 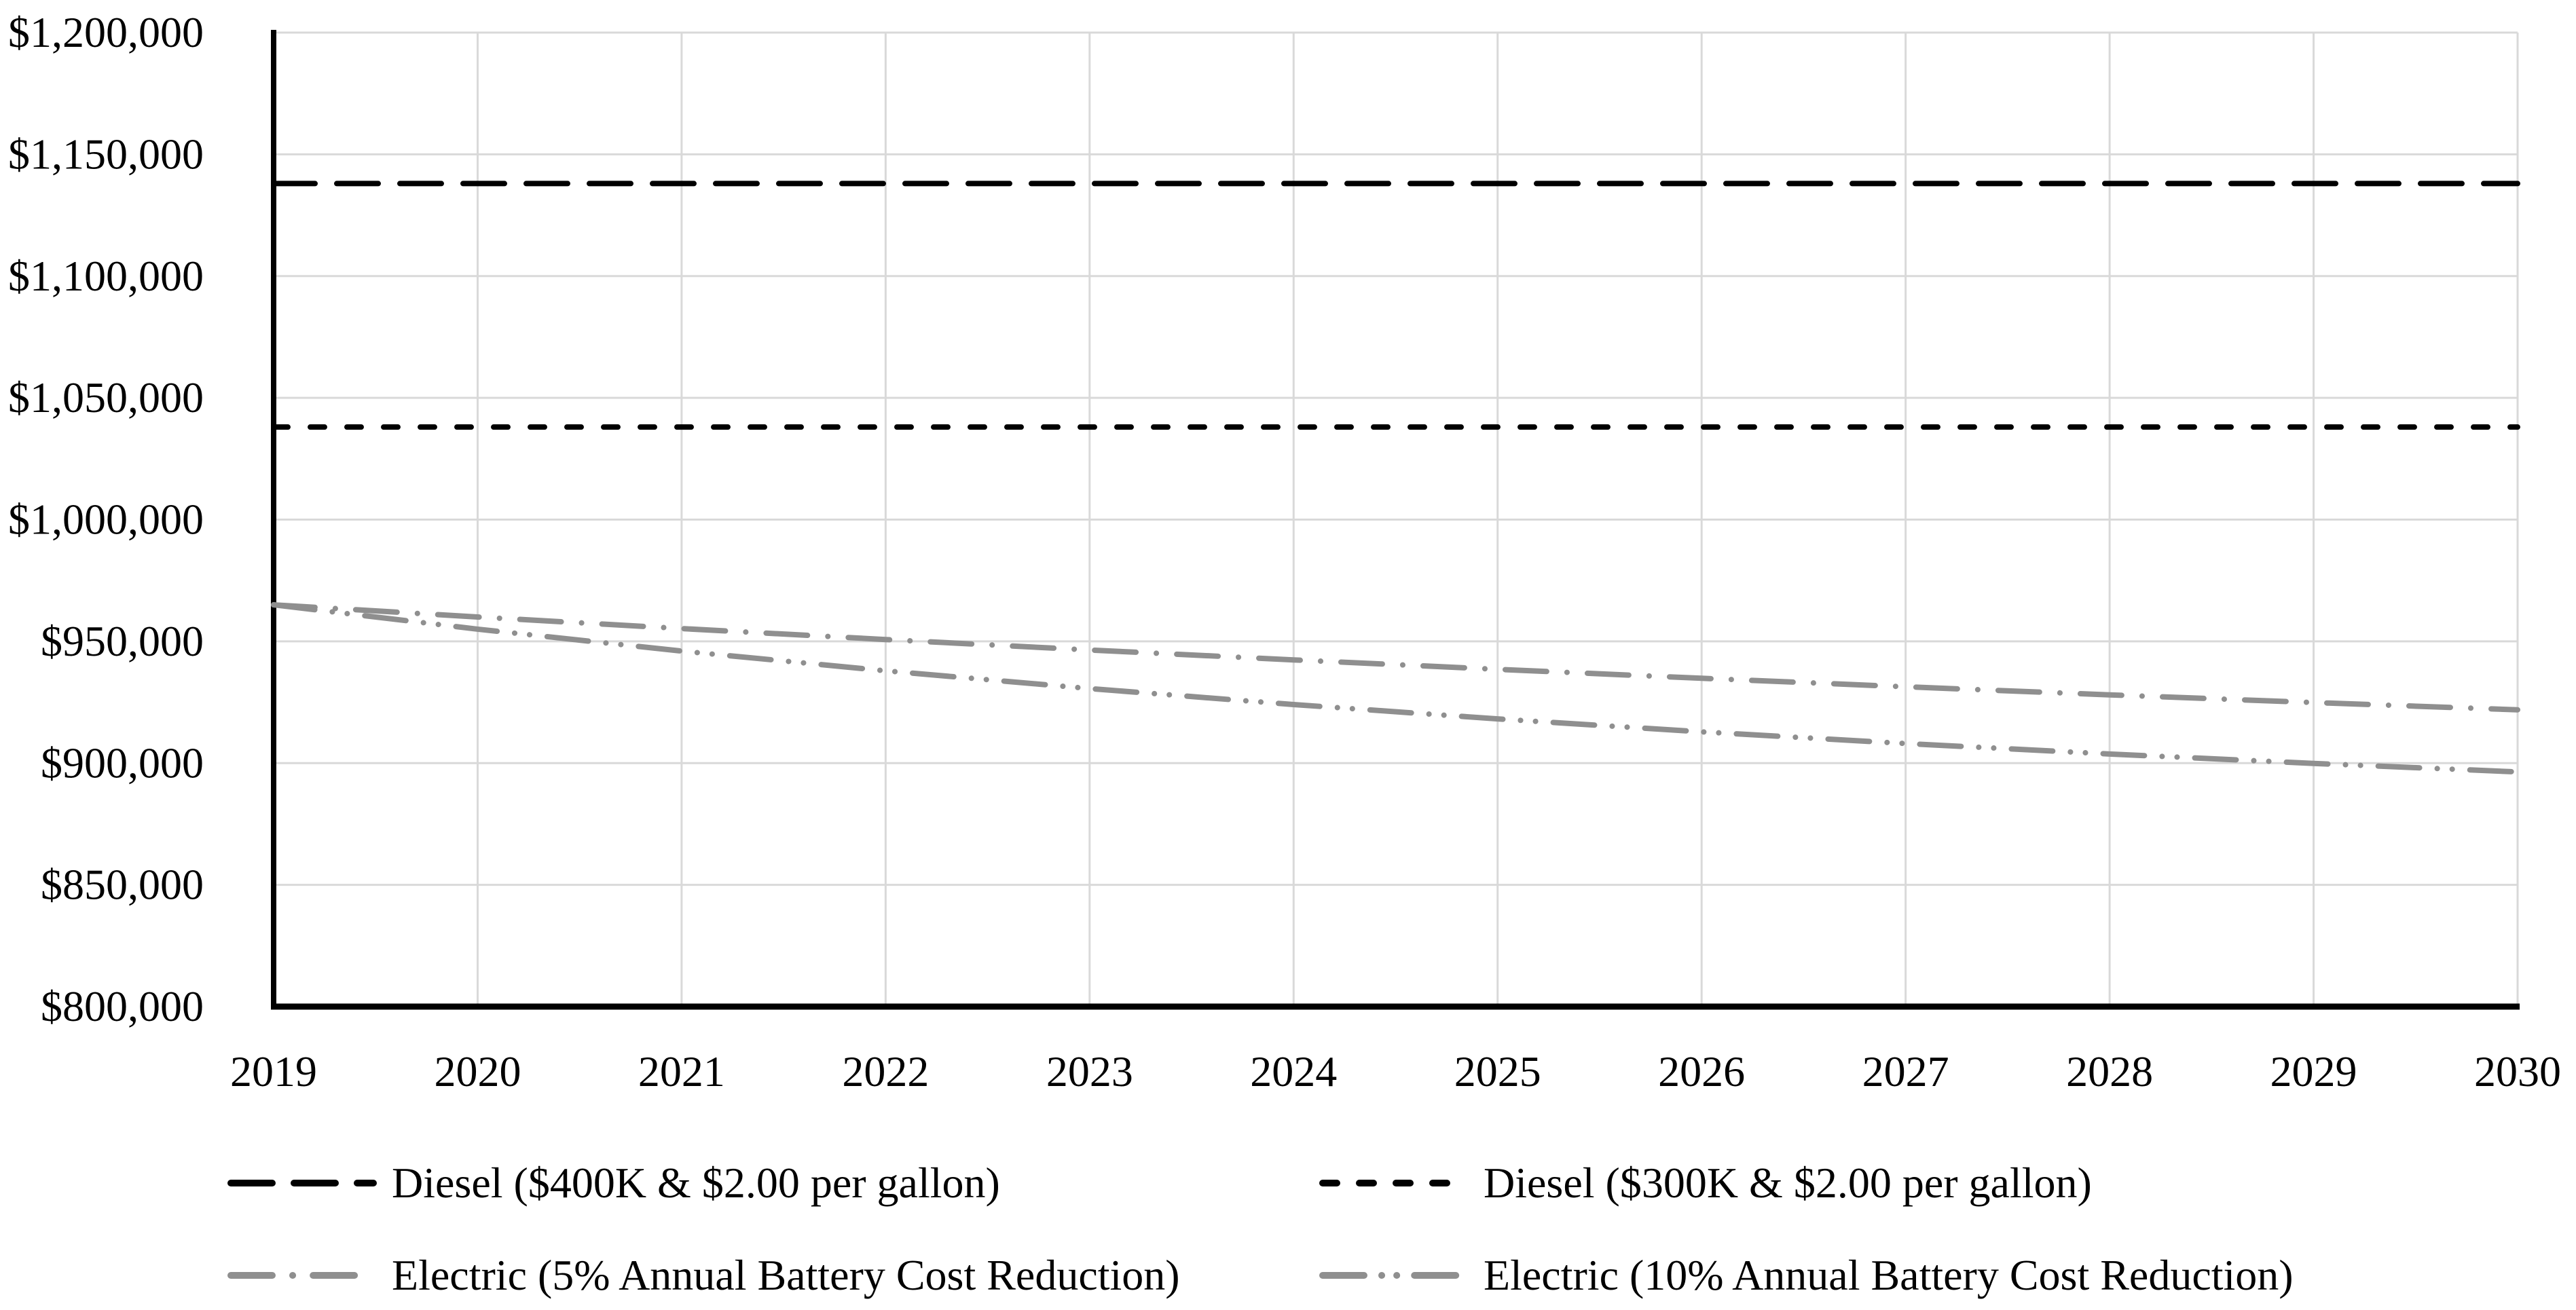 What do you see at coordinates (2109, 1071) in the screenshot?
I see `x-axis-tick-label: 2028` at bounding box center [2109, 1071].